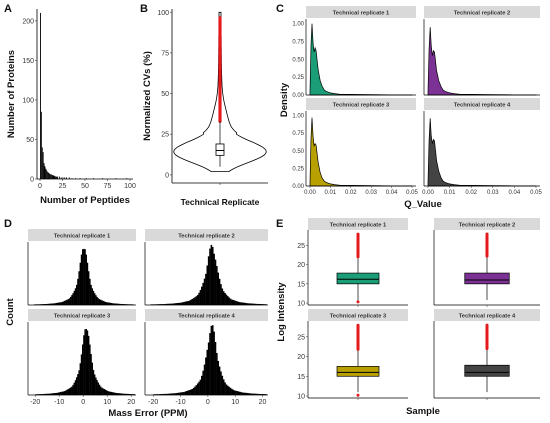 This screenshot has height=423, width=550. I want to click on panel-d-strip, so click(82, 315).